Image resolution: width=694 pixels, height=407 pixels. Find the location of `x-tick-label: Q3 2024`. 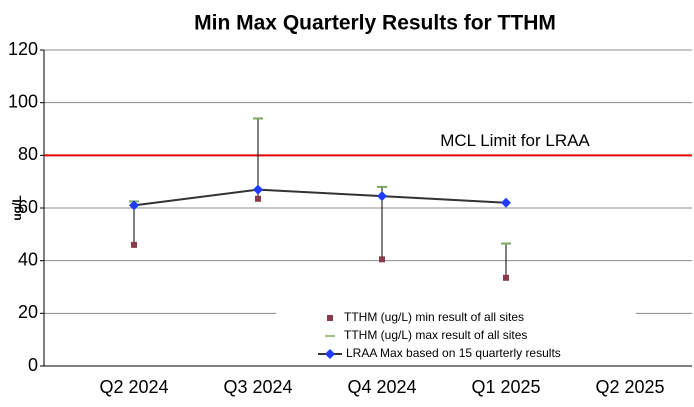

x-tick-label: Q3 2024 is located at coordinates (257, 387).